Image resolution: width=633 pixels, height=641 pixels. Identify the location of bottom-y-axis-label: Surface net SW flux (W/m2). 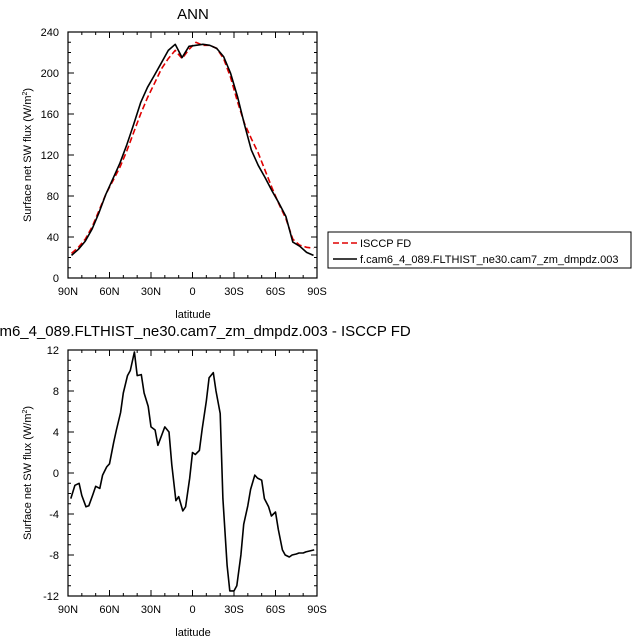
(28, 473).